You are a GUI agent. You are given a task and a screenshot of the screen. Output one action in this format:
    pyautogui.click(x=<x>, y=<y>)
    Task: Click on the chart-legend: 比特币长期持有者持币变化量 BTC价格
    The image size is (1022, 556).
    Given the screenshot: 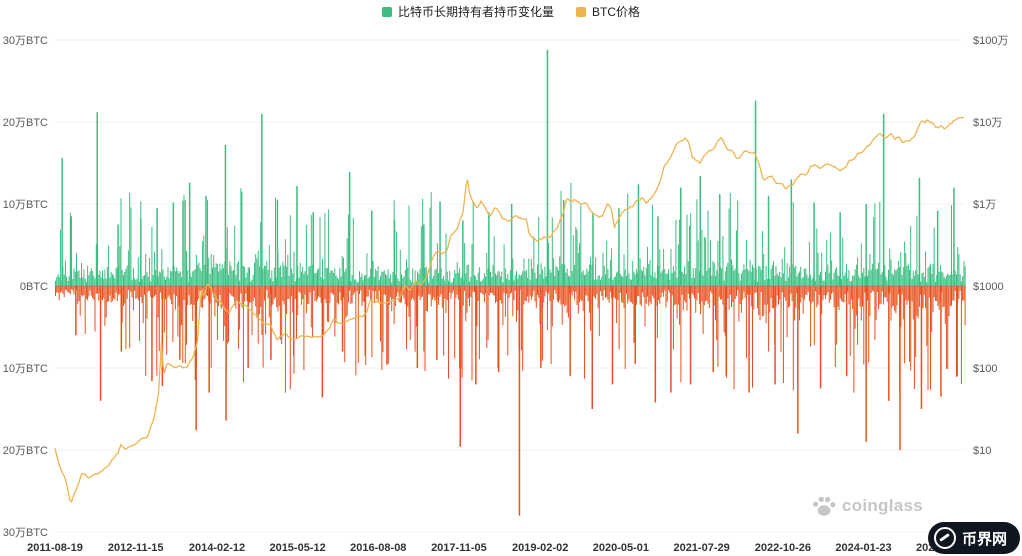 What is the action you would take?
    pyautogui.click(x=511, y=11)
    